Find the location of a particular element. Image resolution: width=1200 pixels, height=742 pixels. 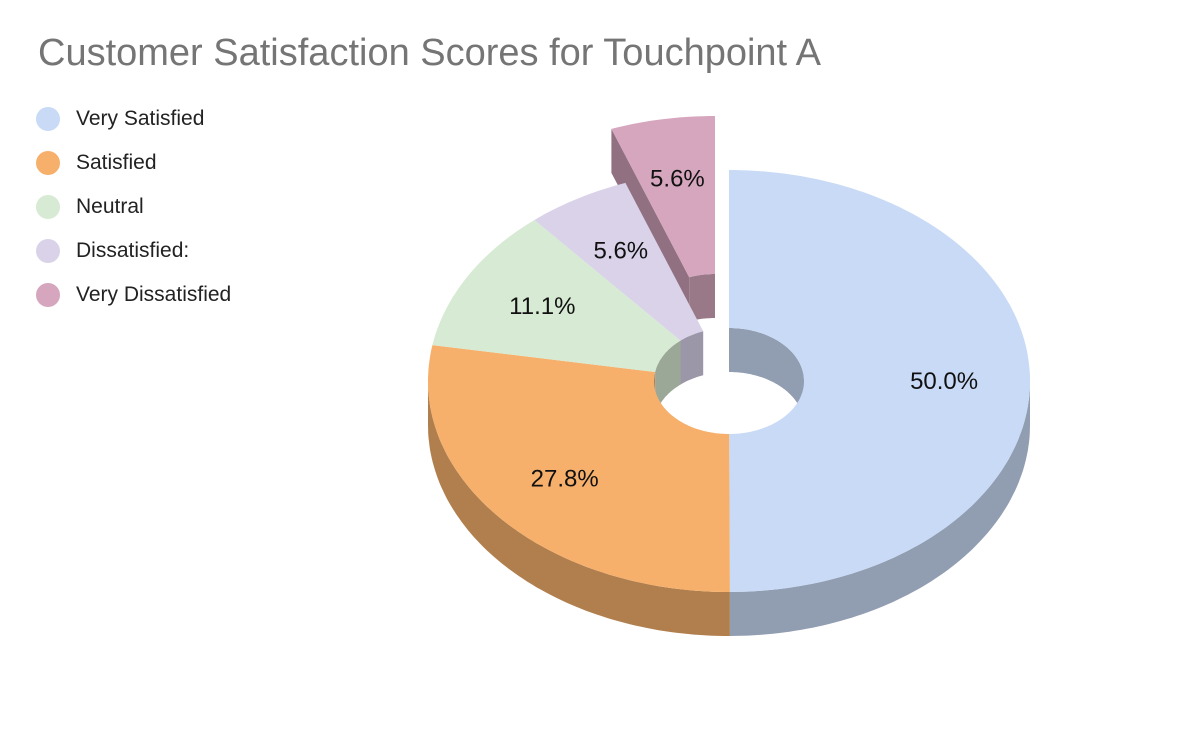

legend-item-satisfied: Satisfied is located at coordinates (133, 163).